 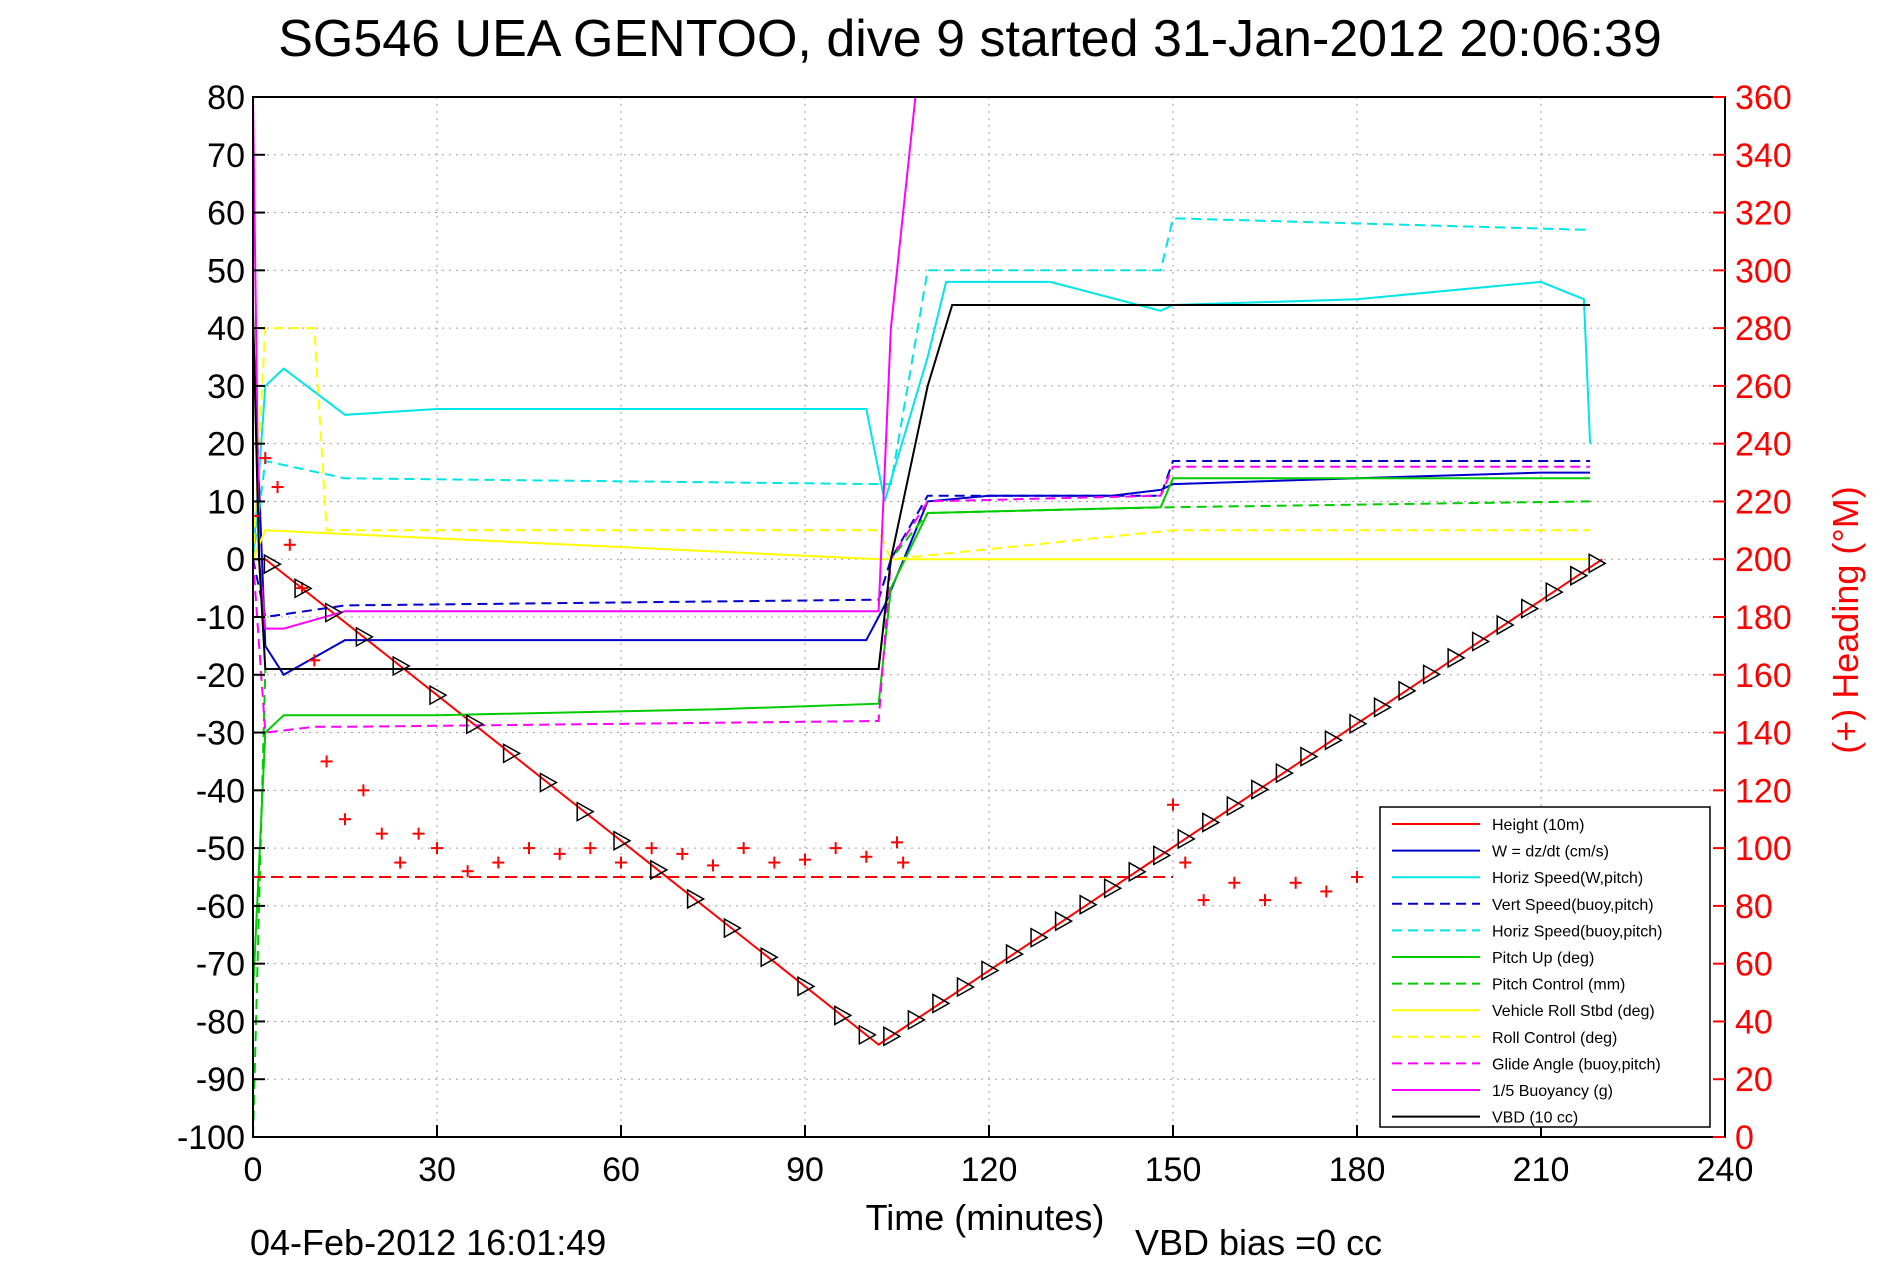 What do you see at coordinates (1577, 931) in the screenshot?
I see `legend-label: Horiz Speed(buoy,pitch)` at bounding box center [1577, 931].